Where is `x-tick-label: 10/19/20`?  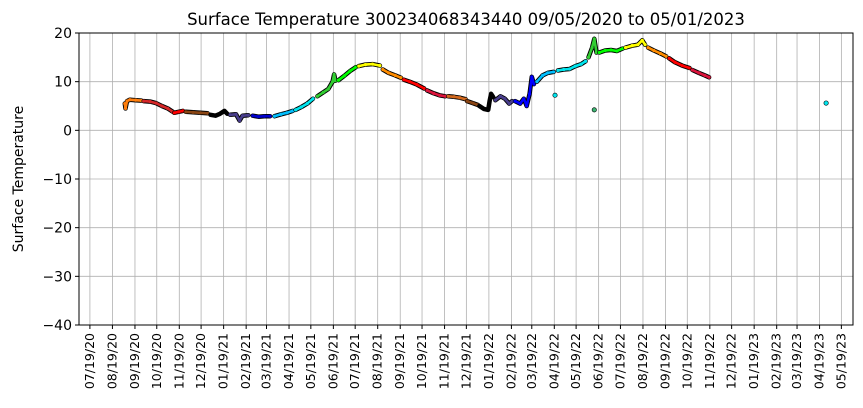 x-tick-label: 10/19/20 is located at coordinates (156, 361).